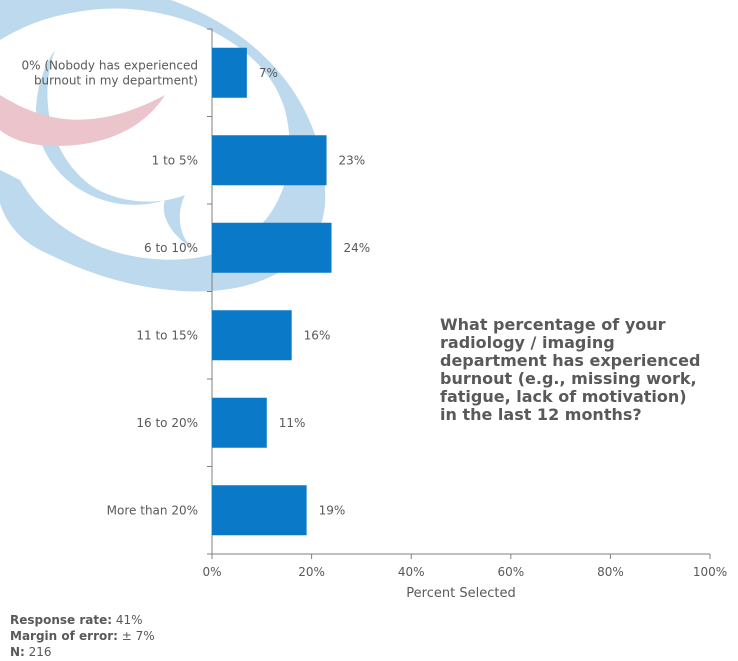 The width and height of the screenshot is (738, 661). I want to click on question-line: fatigue, lack of motivation), so click(563, 396).